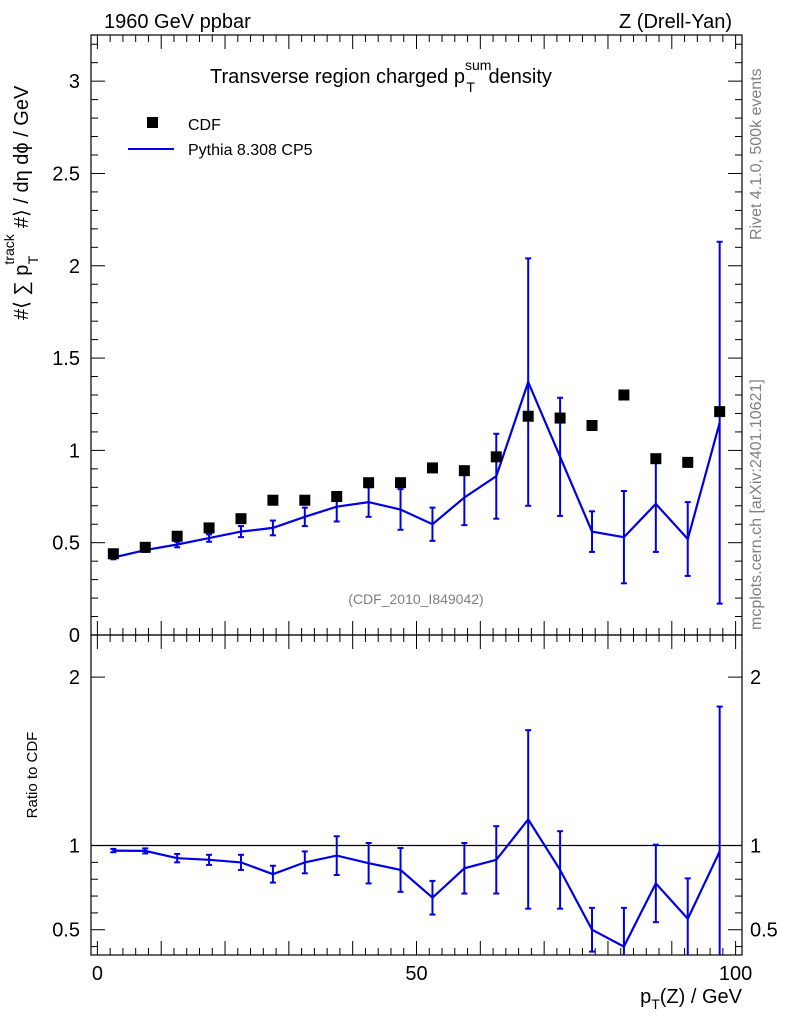 Image resolution: width=786 pixels, height=1024 pixels. I want to click on legend-cdf-label: CDF, so click(204, 125).